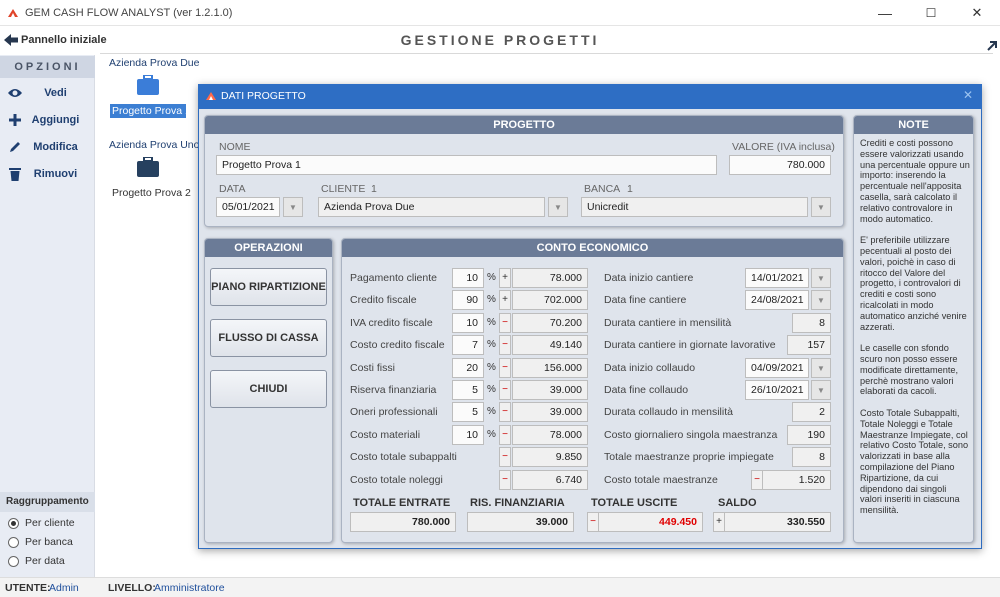  I want to click on back-arrow-icon, so click(11, 40).